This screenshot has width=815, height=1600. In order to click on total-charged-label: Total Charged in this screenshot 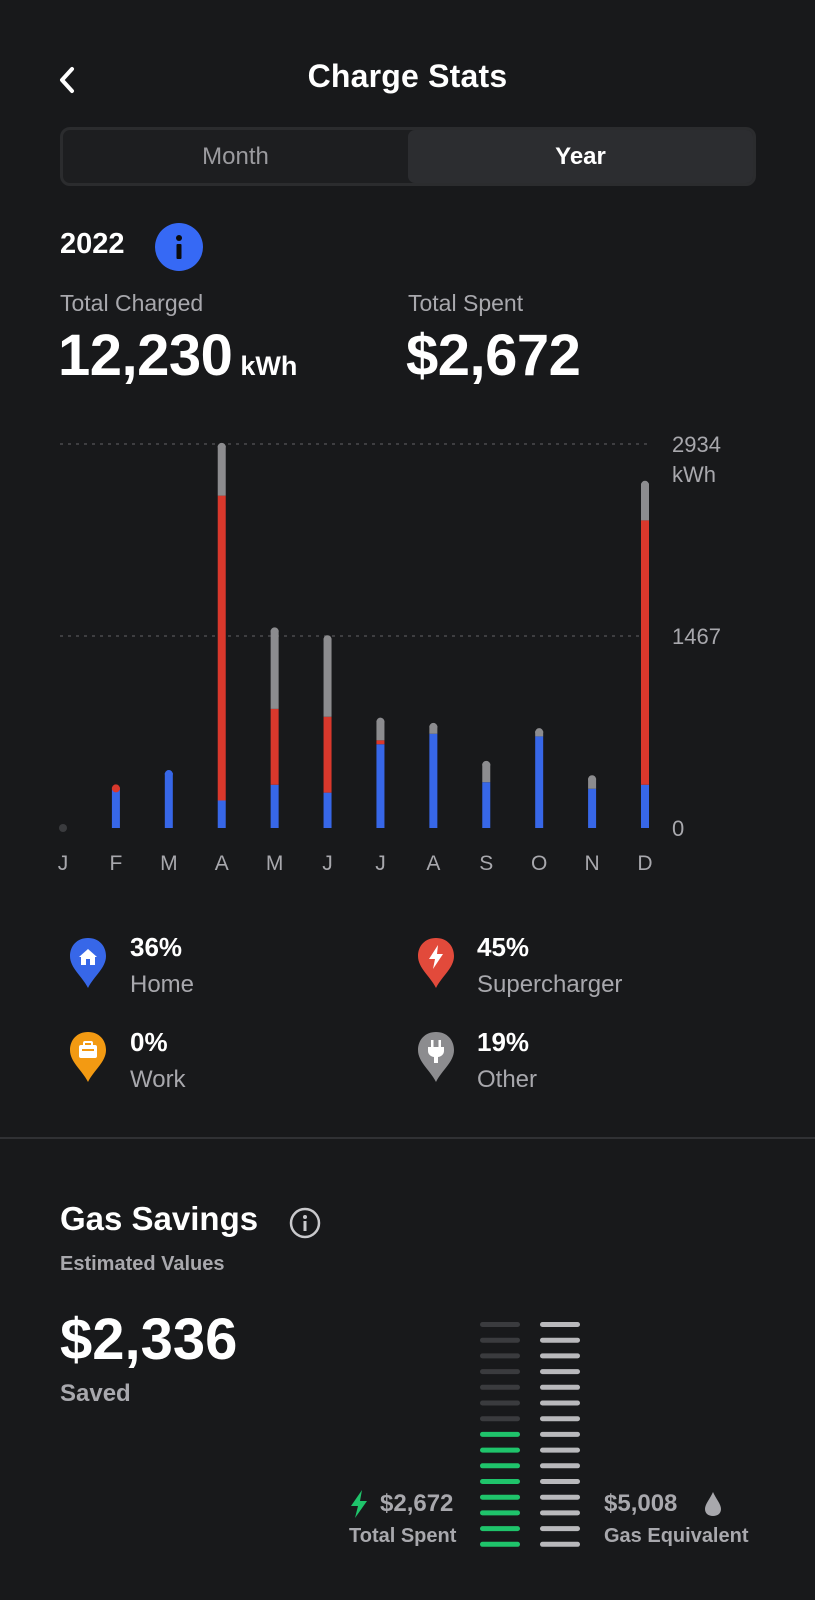, I will do `click(132, 303)`.